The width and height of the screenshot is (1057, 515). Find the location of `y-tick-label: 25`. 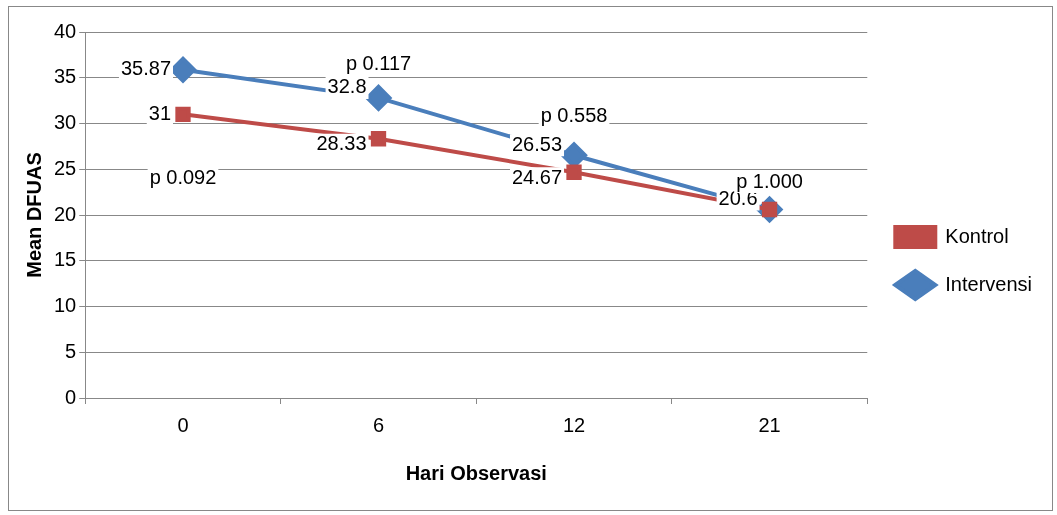

y-tick-label: 25 is located at coordinates (65, 167).